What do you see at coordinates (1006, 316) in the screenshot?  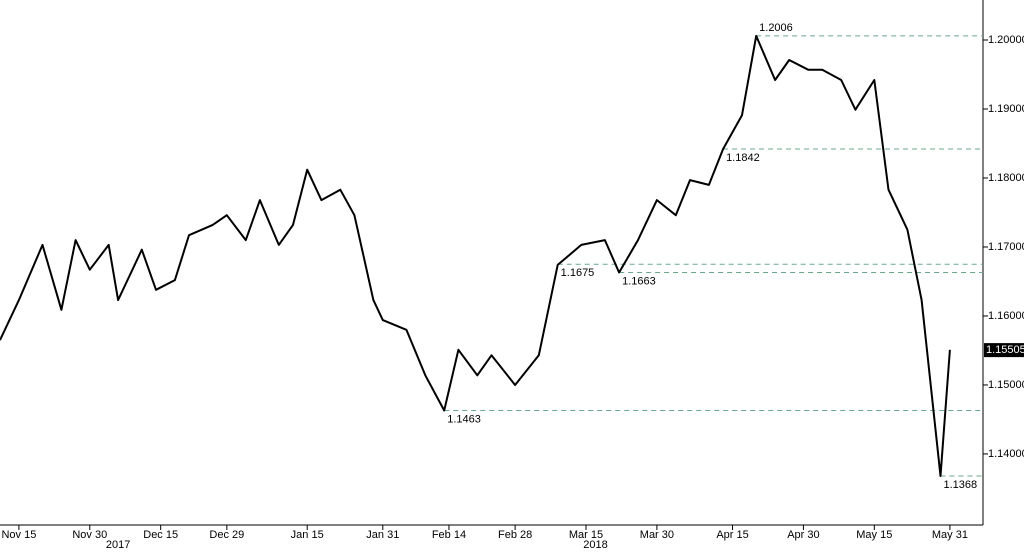 I see `y-tick-label: 1.16000` at bounding box center [1006, 316].